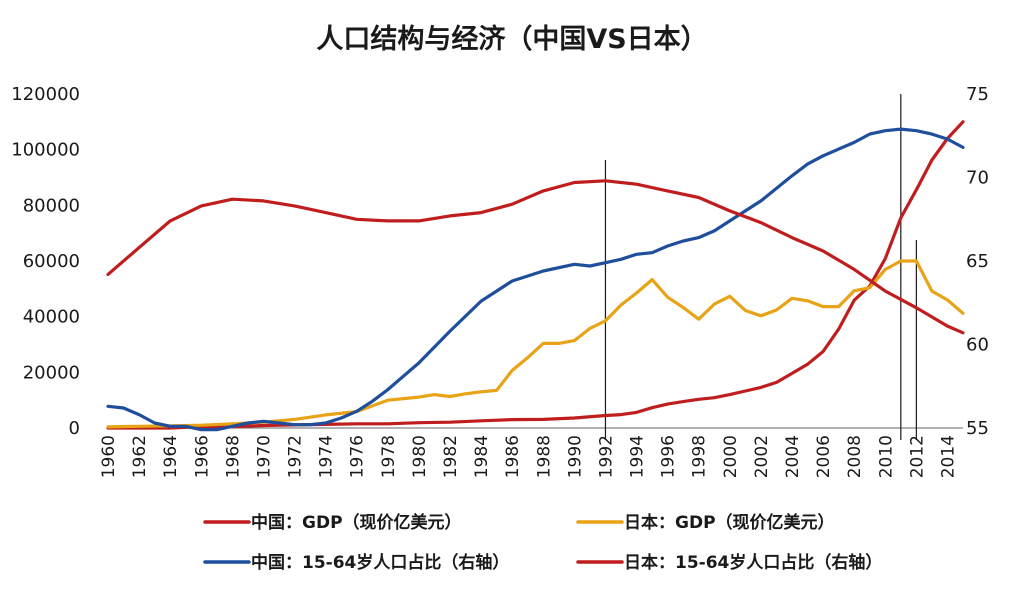  I want to click on x-tick-label: 2008, so click(855, 456).